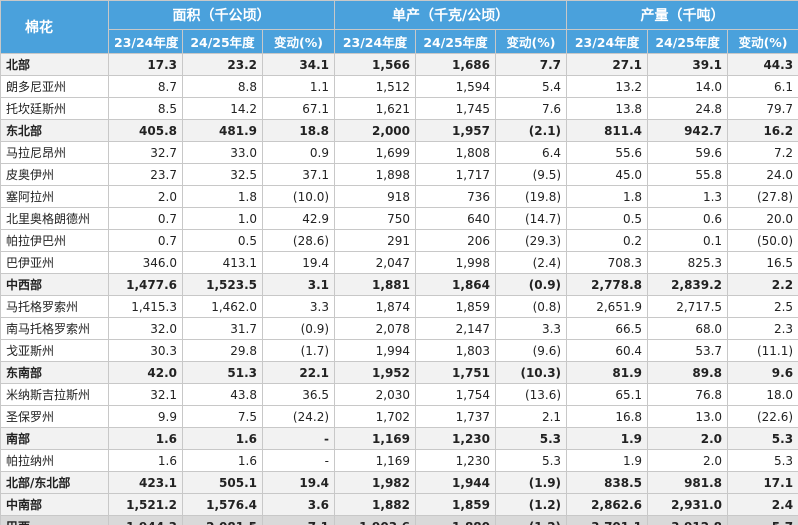  Describe the element at coordinates (54, 86) in the screenshot. I see `row-label: 朗多尼亚州` at that location.